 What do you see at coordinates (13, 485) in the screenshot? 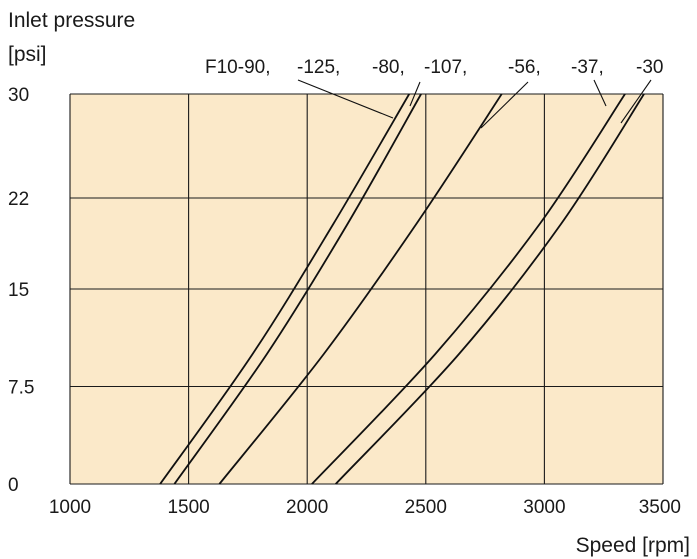
I see `y-tick-label: 0` at bounding box center [13, 485].